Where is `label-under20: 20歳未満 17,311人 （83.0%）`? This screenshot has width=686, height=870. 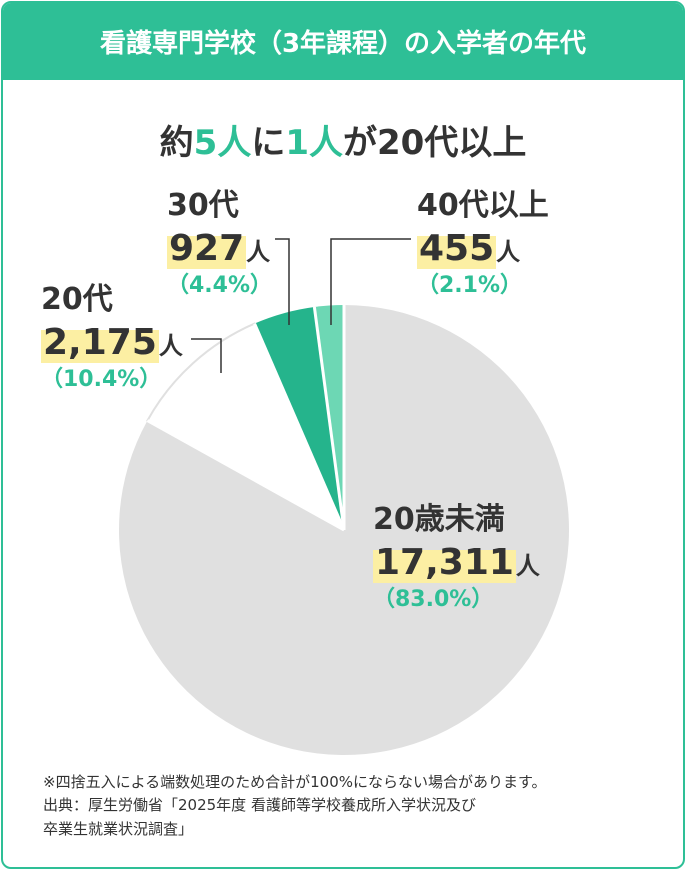
label-under20: 20歳未満 17,311人 （83.0%） is located at coordinates (456, 558).